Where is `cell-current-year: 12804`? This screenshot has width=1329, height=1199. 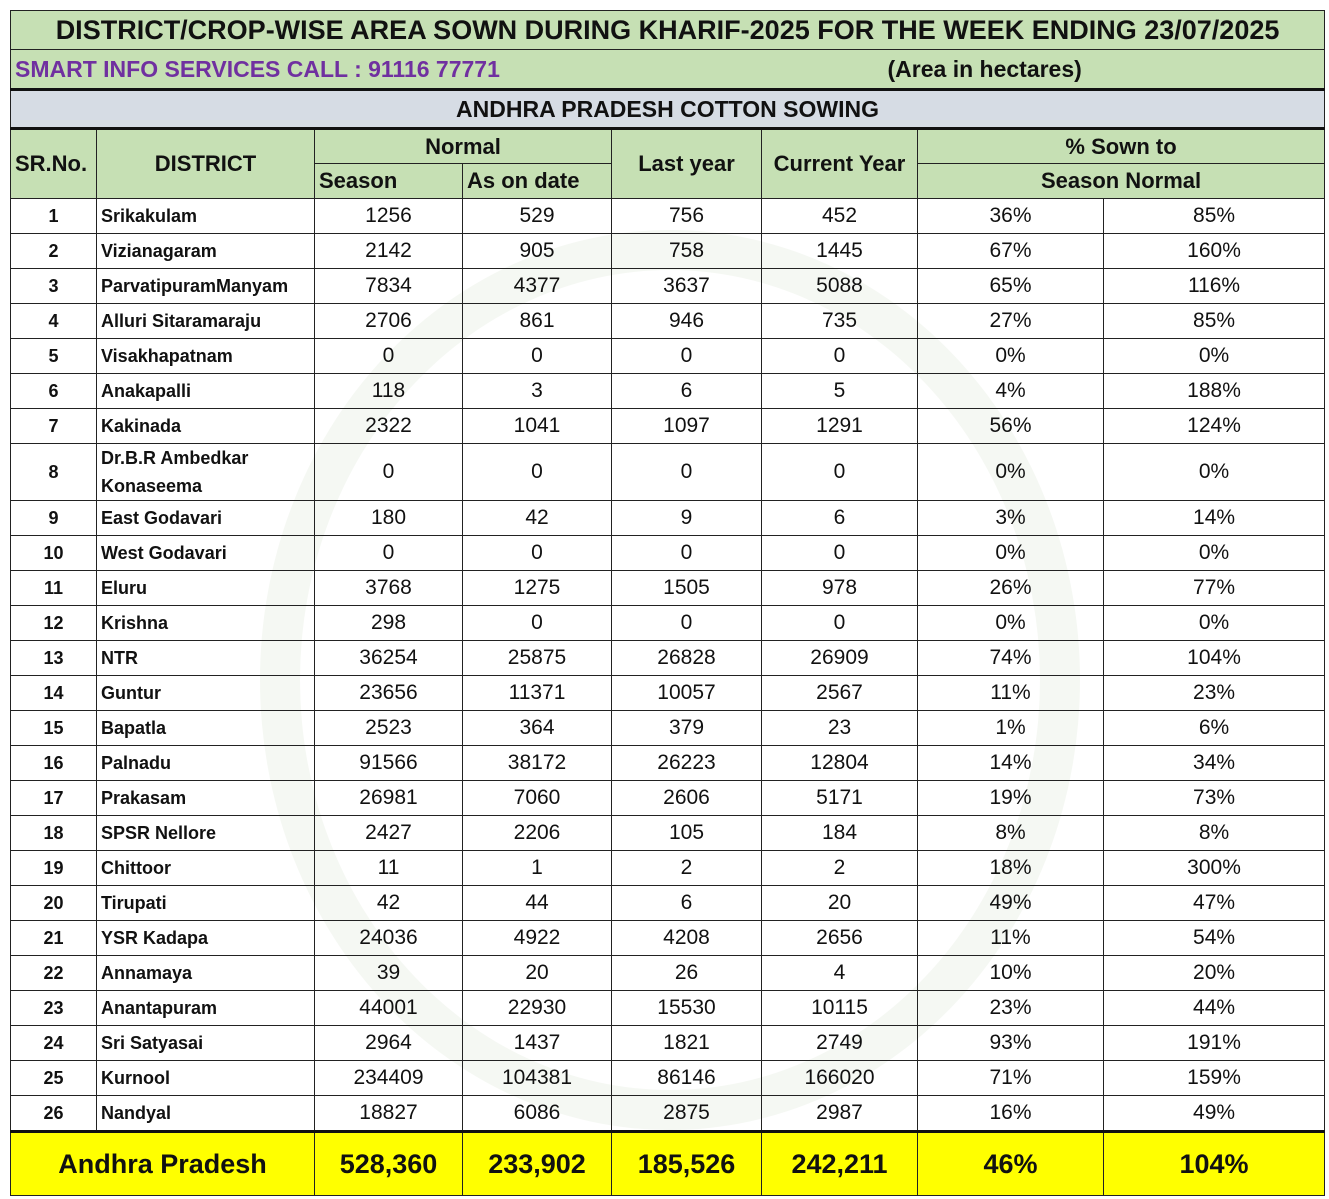 cell-current-year: 12804 is located at coordinates (839, 763).